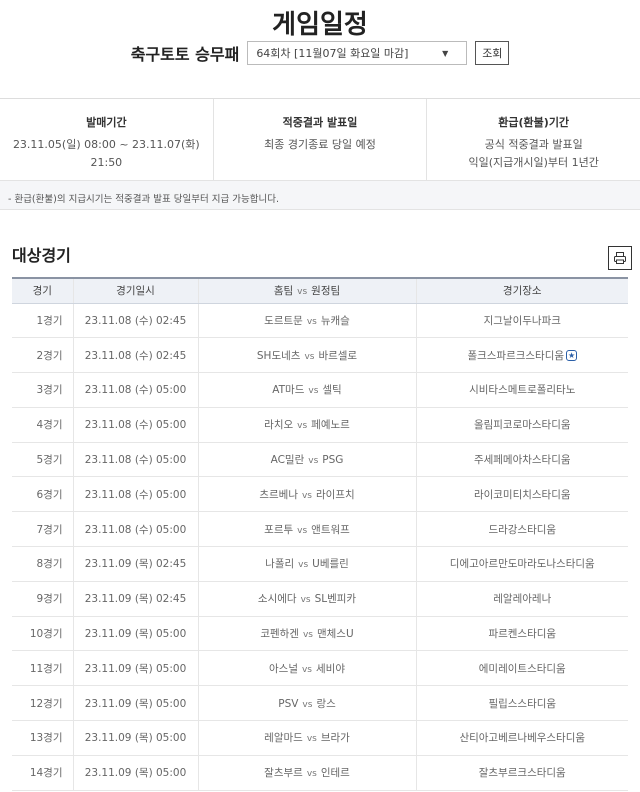  Describe the element at coordinates (42, 564) in the screenshot. I see `match-no: 8경기` at that location.